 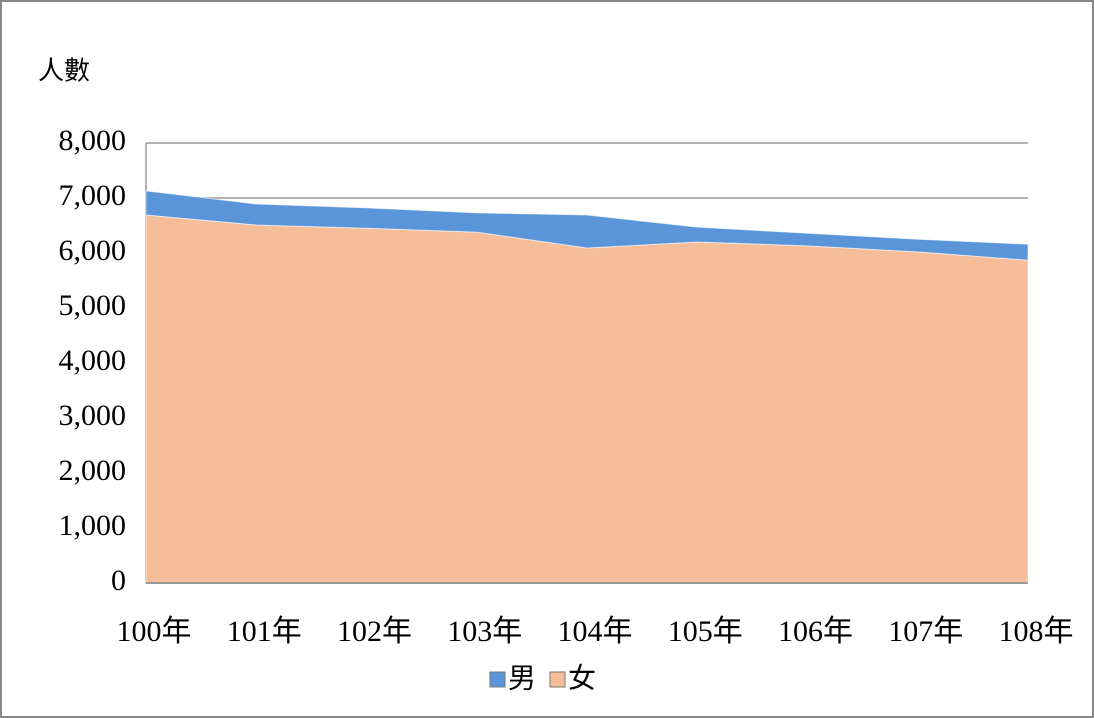 I want to click on legend-label: 男, so click(x=522, y=678).